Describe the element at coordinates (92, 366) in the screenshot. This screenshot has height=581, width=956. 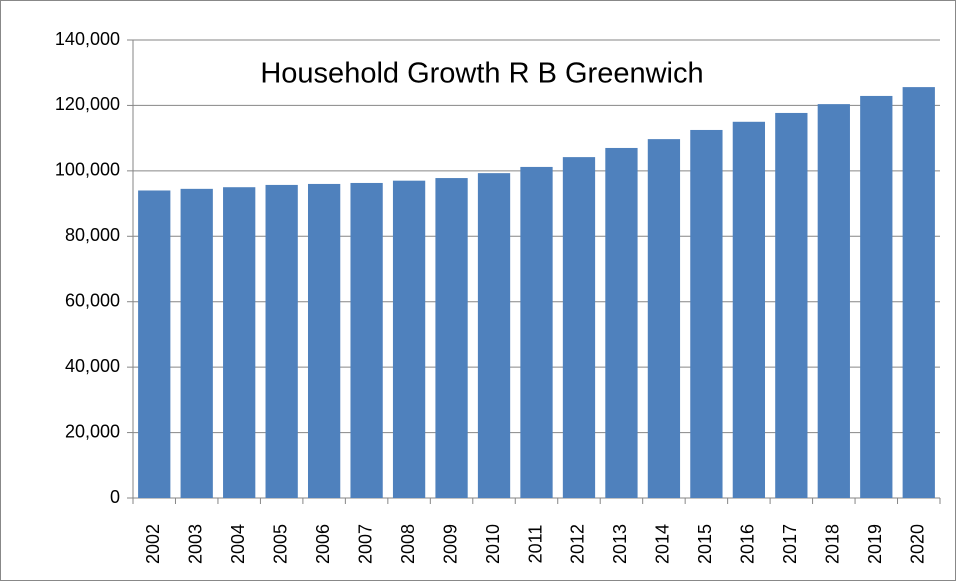
I see `y-tick-label: 40,000` at that location.